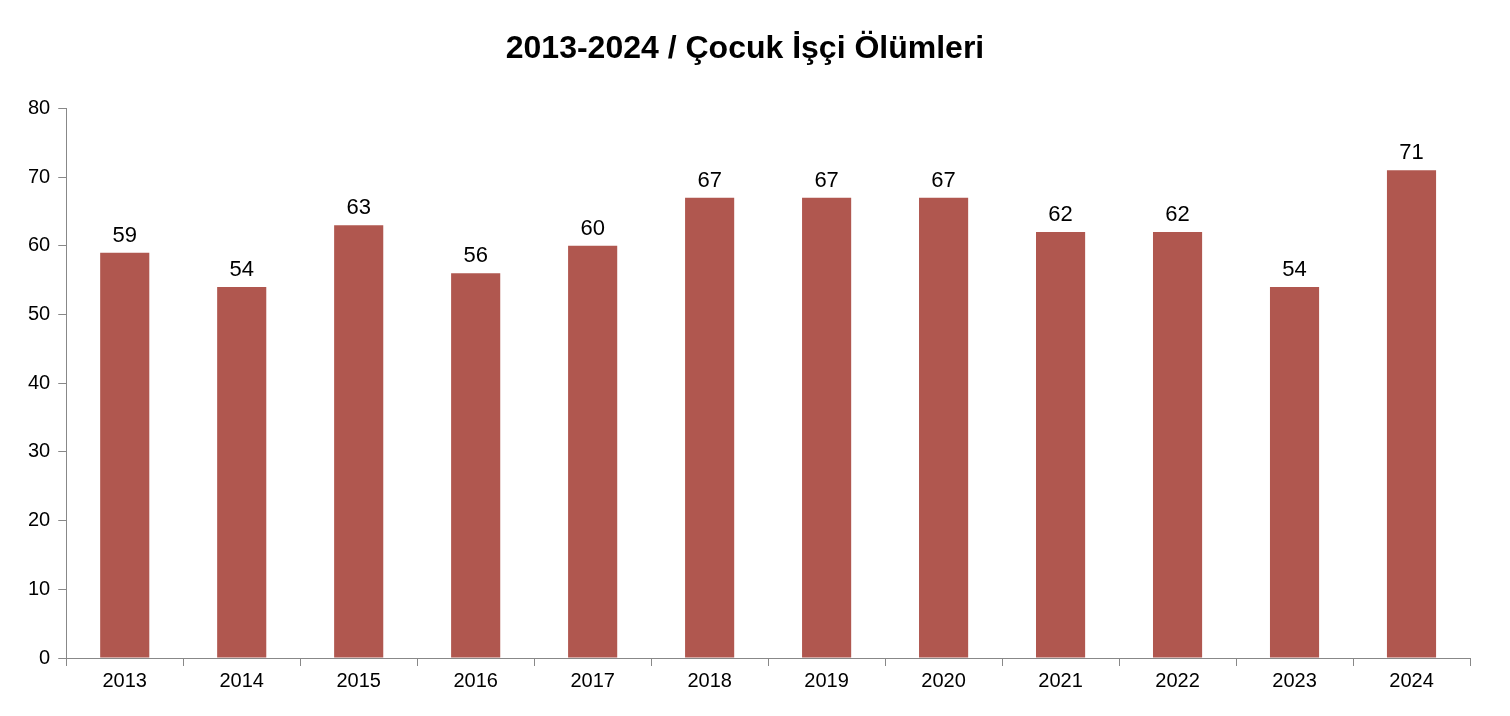 The height and width of the screenshot is (716, 1510). I want to click on y-tick-label: 60, so click(39, 244).